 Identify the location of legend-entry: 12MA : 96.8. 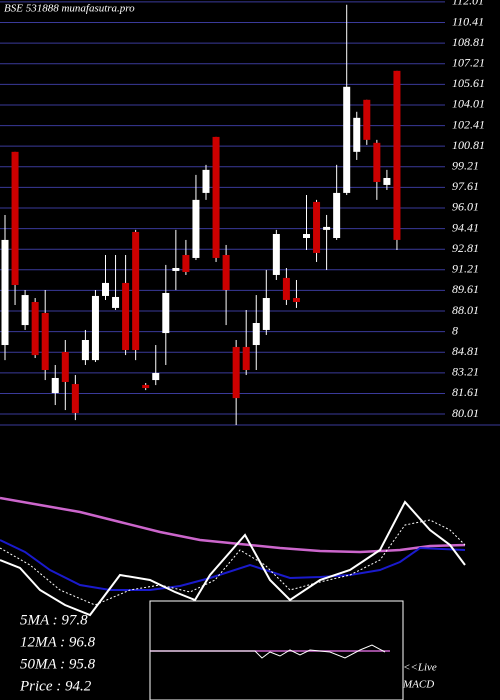
(58, 642).